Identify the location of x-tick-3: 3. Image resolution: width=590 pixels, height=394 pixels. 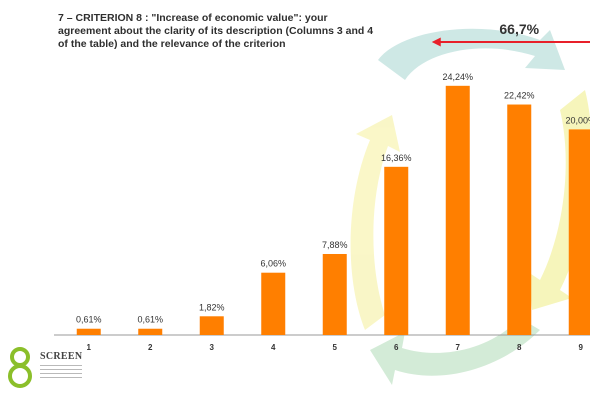
(212, 347).